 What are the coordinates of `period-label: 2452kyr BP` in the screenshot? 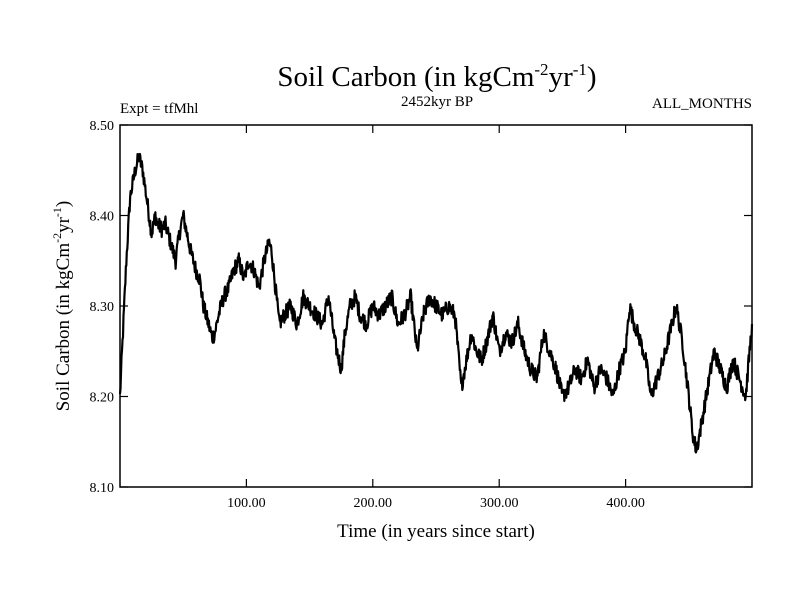 It's located at (437, 102).